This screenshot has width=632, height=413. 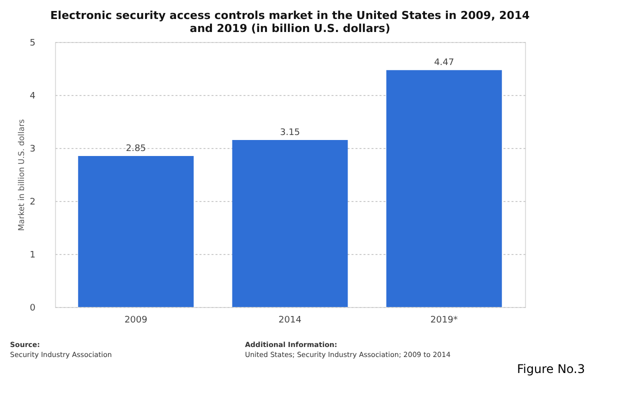 What do you see at coordinates (290, 321) in the screenshot?
I see `x-tick-label: 2014` at bounding box center [290, 321].